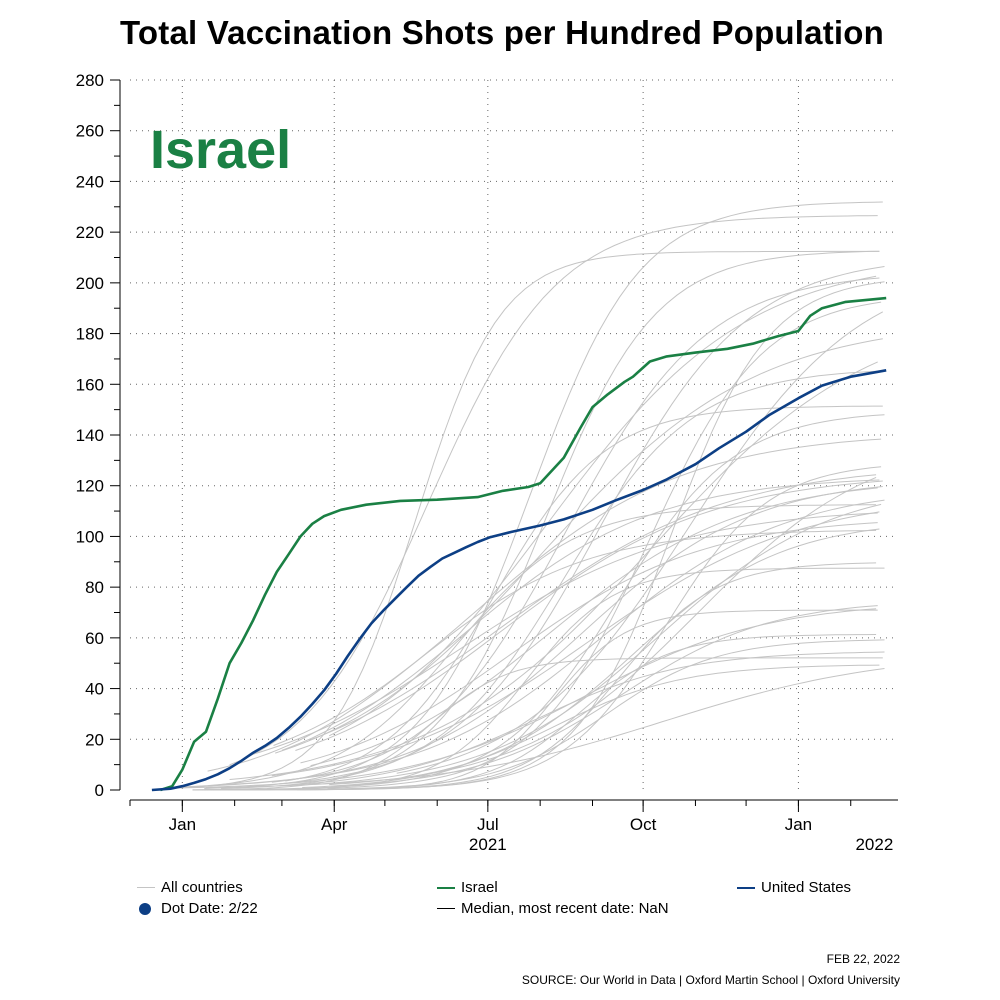 The height and width of the screenshot is (1000, 1000). I want to click on legend-dot-date-label: Dot Date: 2/22, so click(209, 908).